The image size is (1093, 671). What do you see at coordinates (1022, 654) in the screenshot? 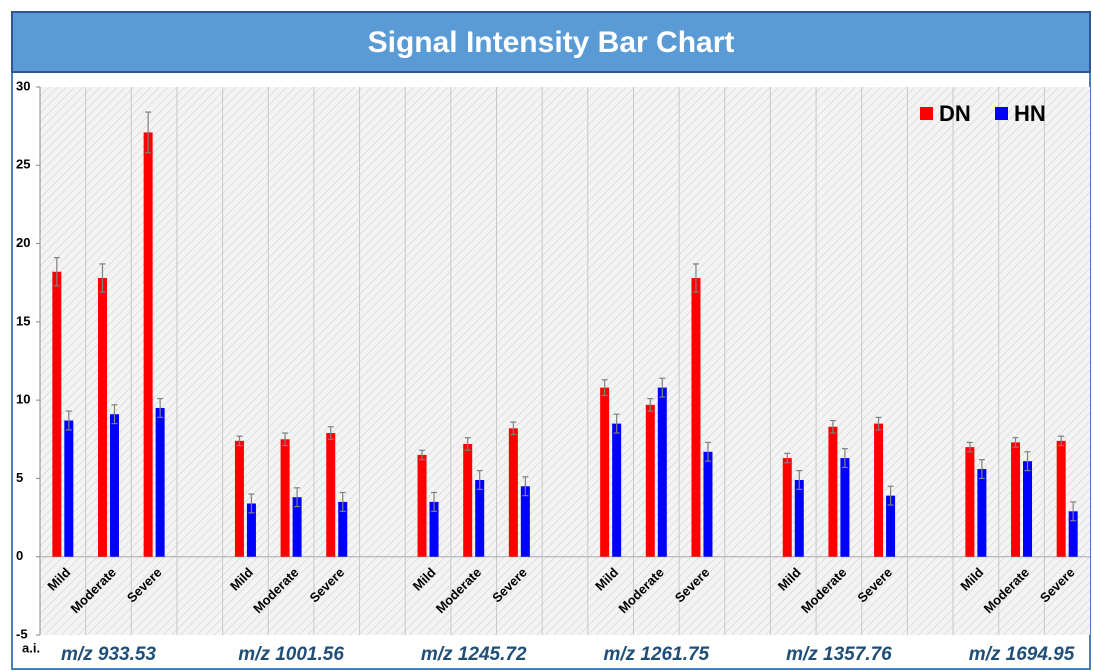
I see `group-label: m/z 1694.95` at bounding box center [1022, 654].